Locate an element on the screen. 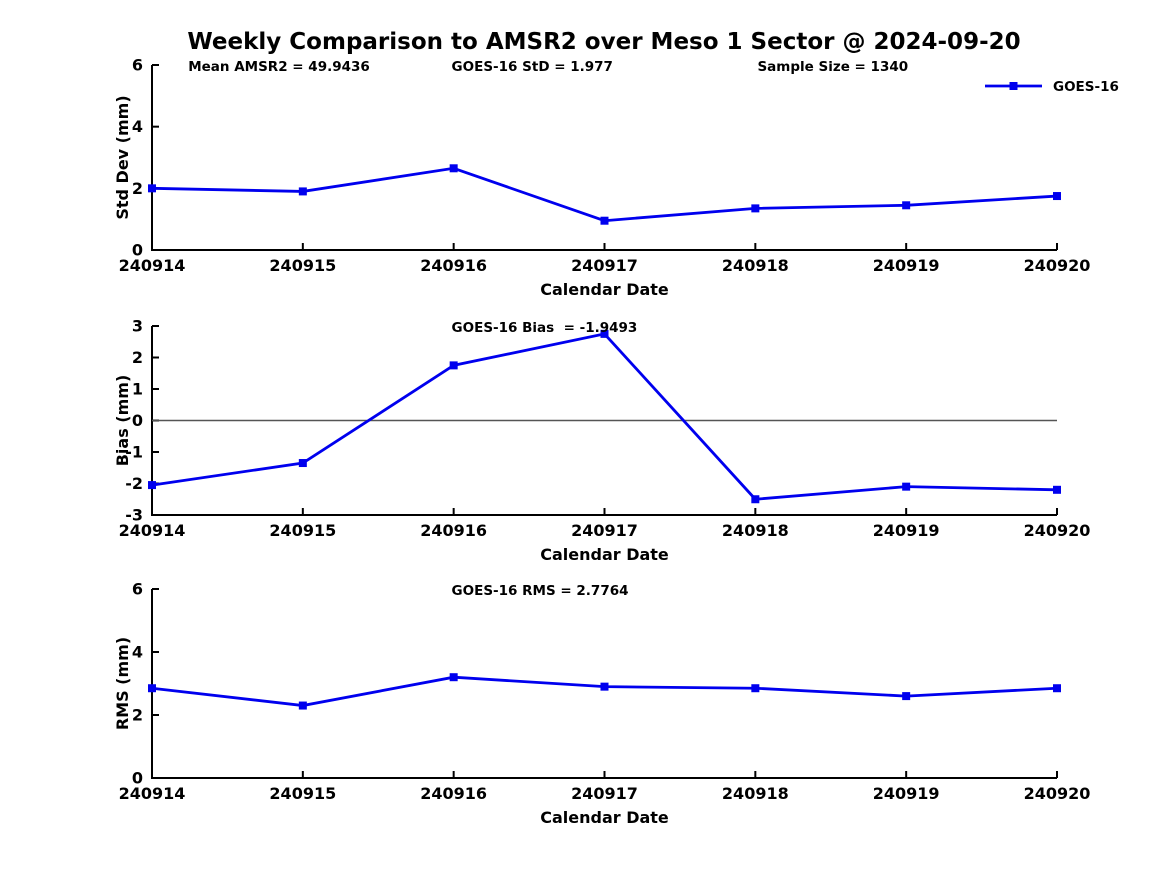  legend: GOES-16 is located at coordinates (1052, 87).